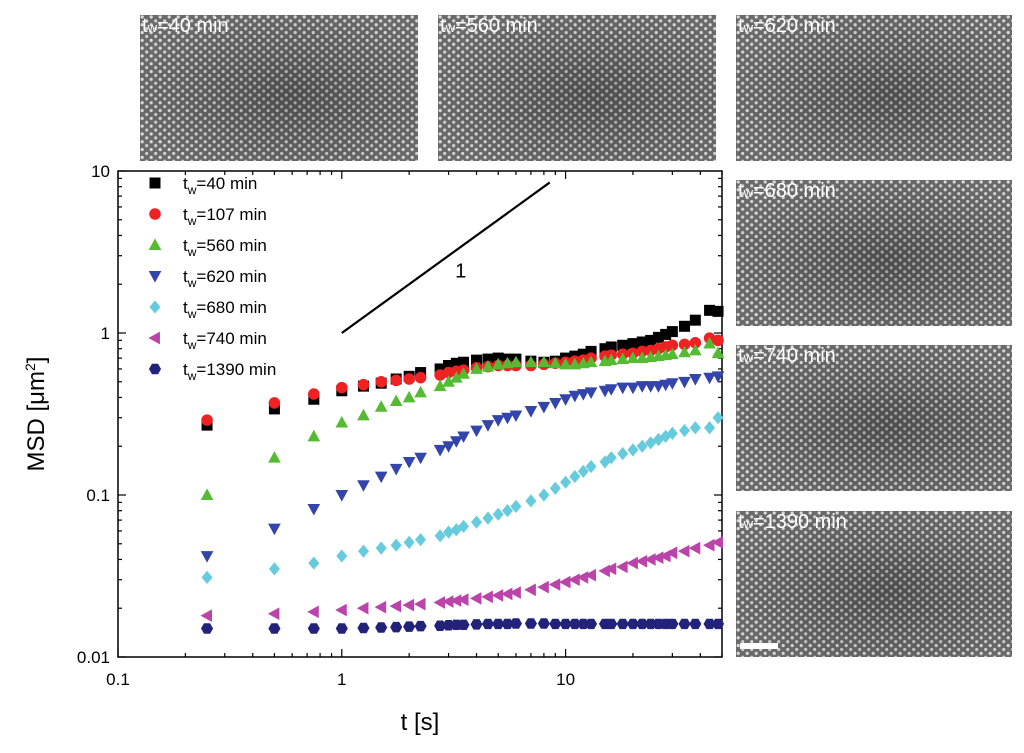 The height and width of the screenshot is (753, 1024). Describe the element at coordinates (225, 247) in the screenshot. I see `legend-label: tw=560 min` at that location.